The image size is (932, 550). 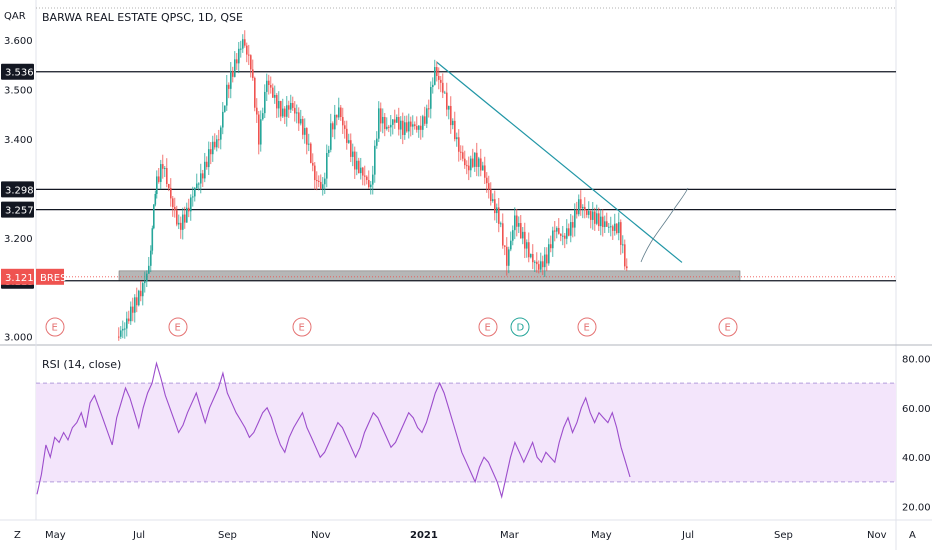 I want to click on time-tick-label: Mar, so click(x=510, y=535).